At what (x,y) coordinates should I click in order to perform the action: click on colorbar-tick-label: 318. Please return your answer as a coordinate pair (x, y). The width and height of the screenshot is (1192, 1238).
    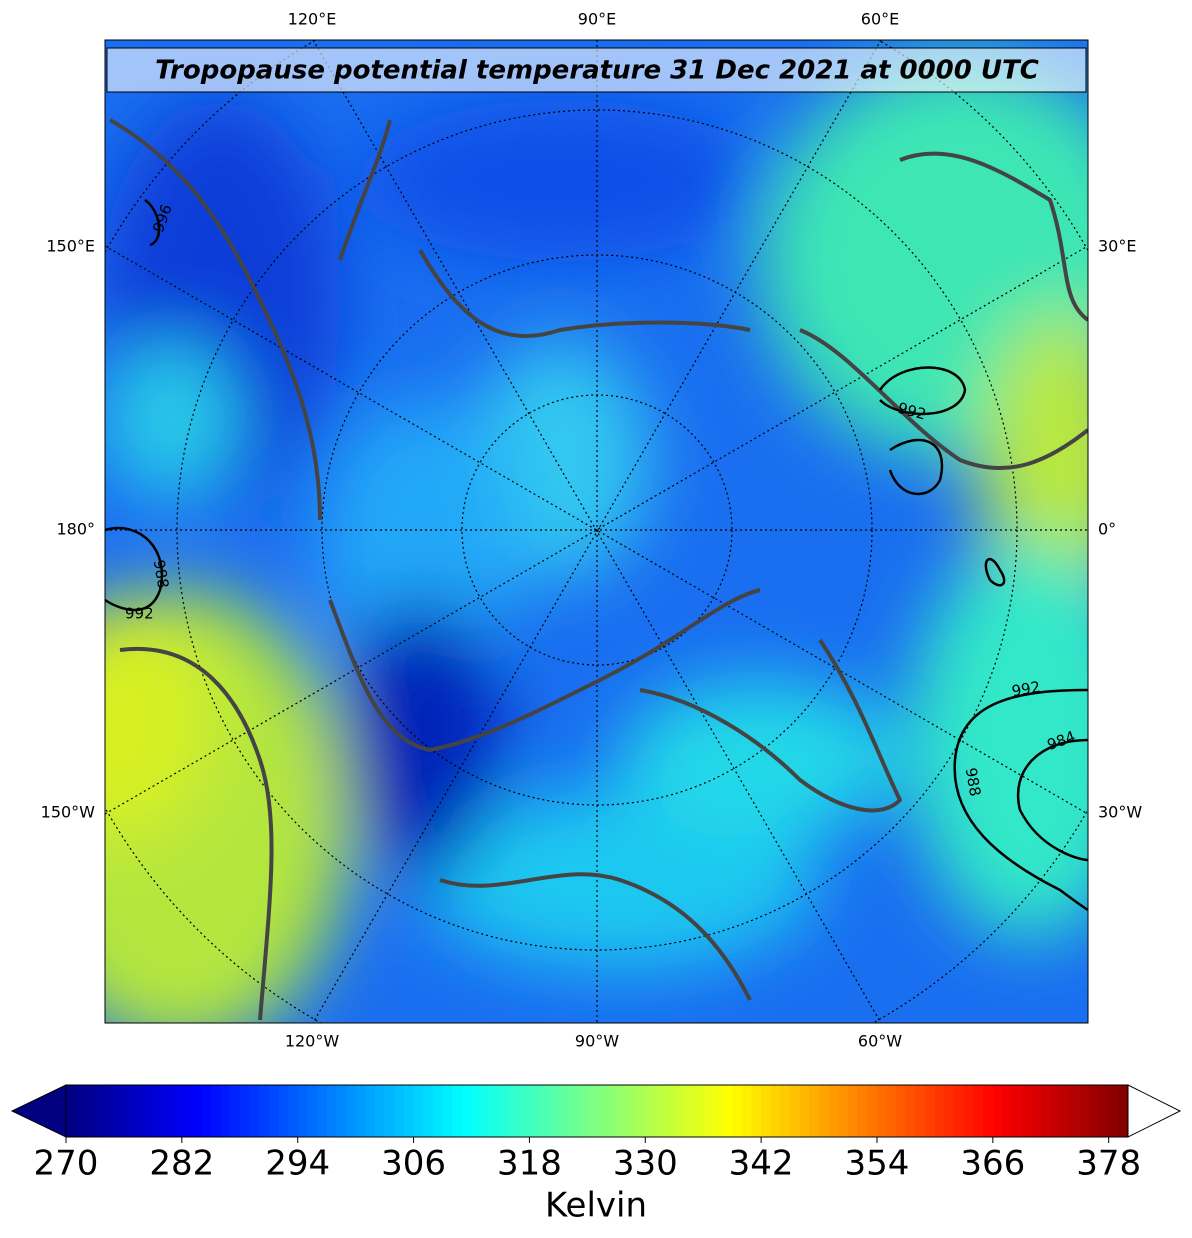
    Looking at the image, I should click on (529, 1164).